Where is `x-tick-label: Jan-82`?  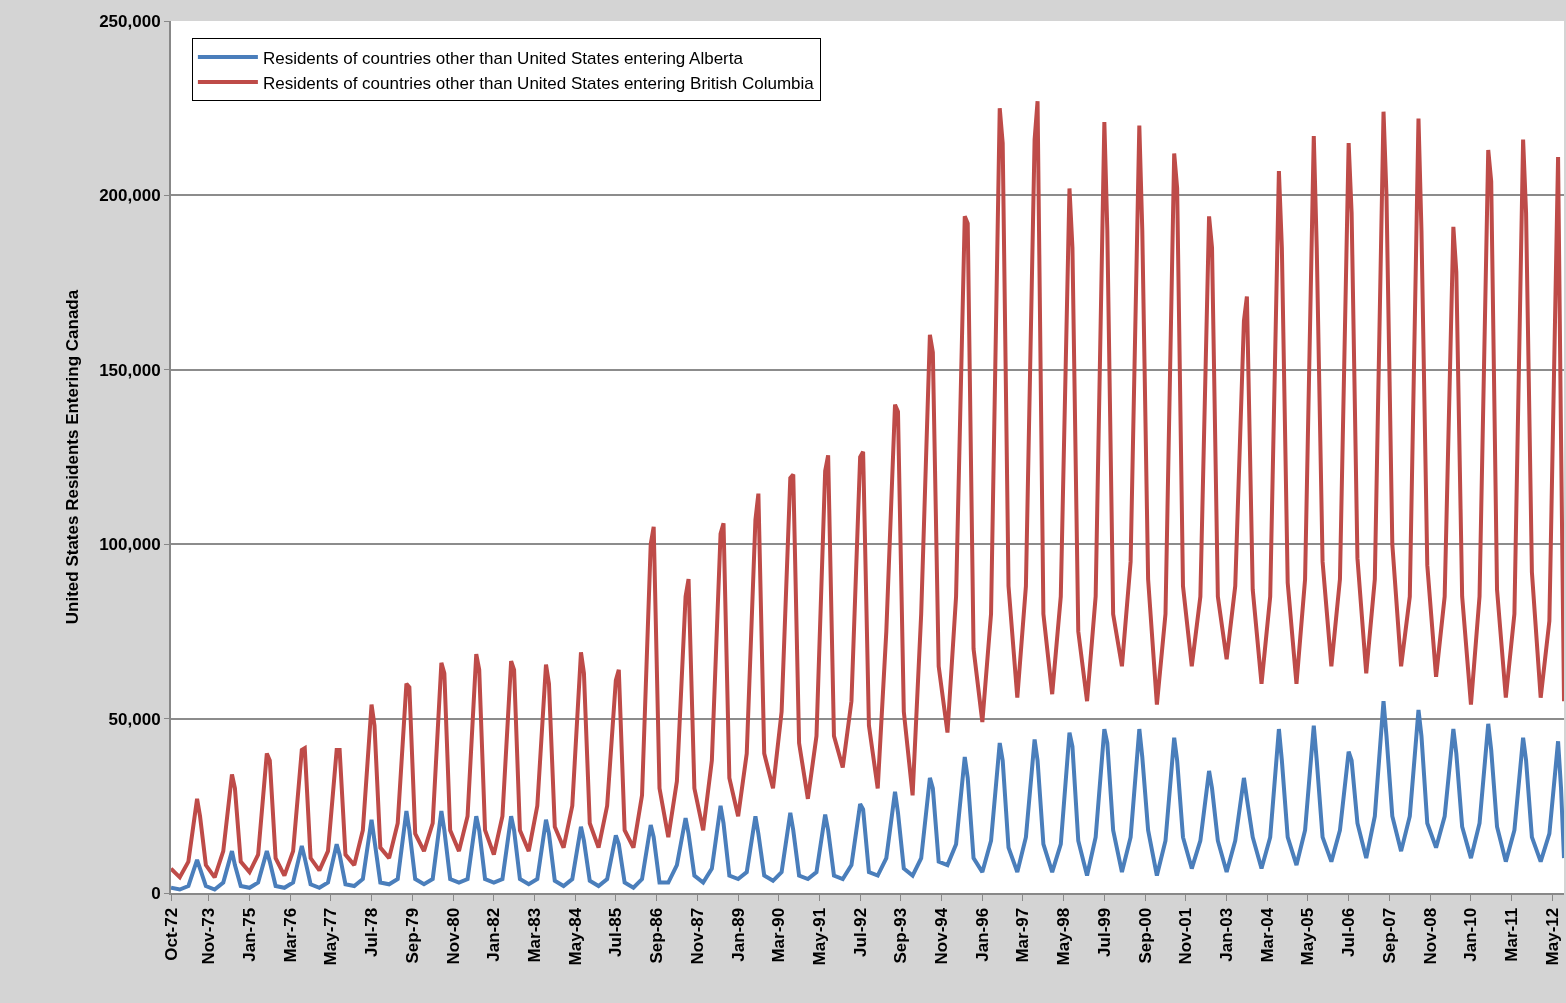 x-tick-label: Jan-82 is located at coordinates (494, 934).